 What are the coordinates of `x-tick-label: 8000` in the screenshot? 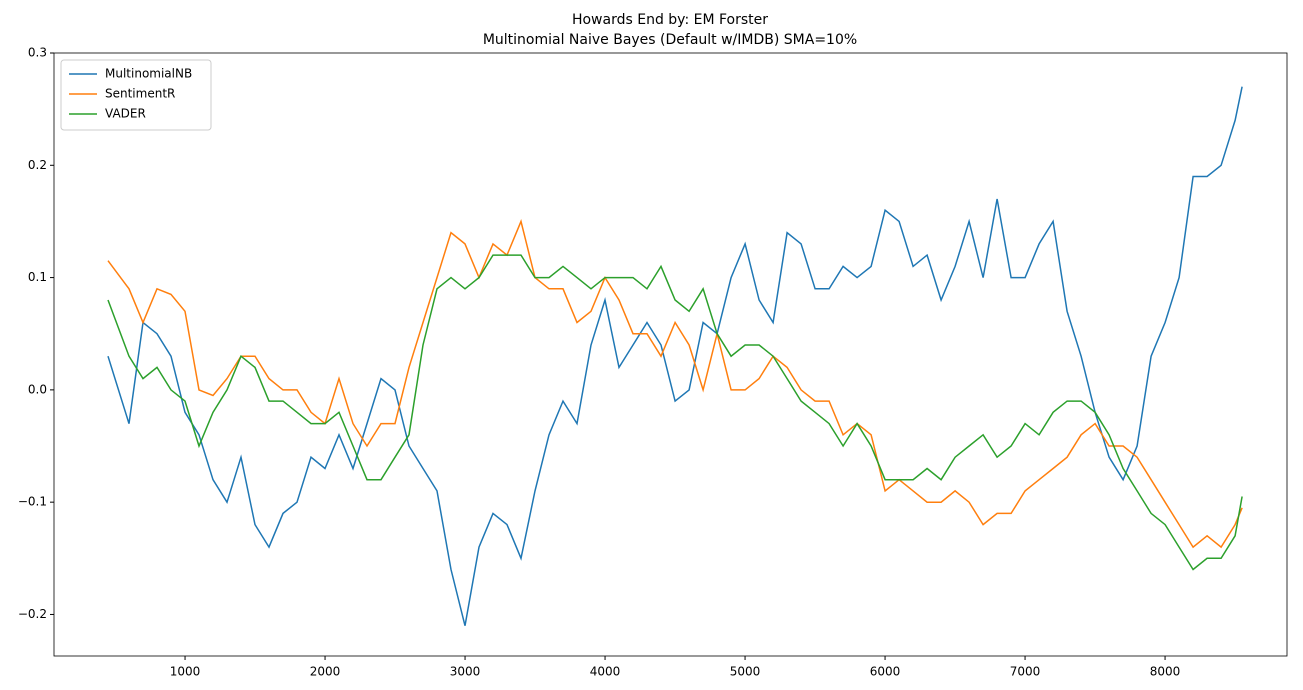 It's located at (1165, 672).